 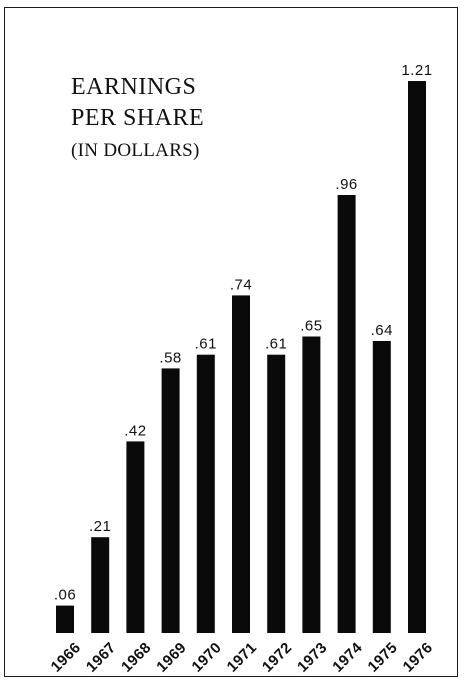 I want to click on bar-1974, so click(x=346, y=414).